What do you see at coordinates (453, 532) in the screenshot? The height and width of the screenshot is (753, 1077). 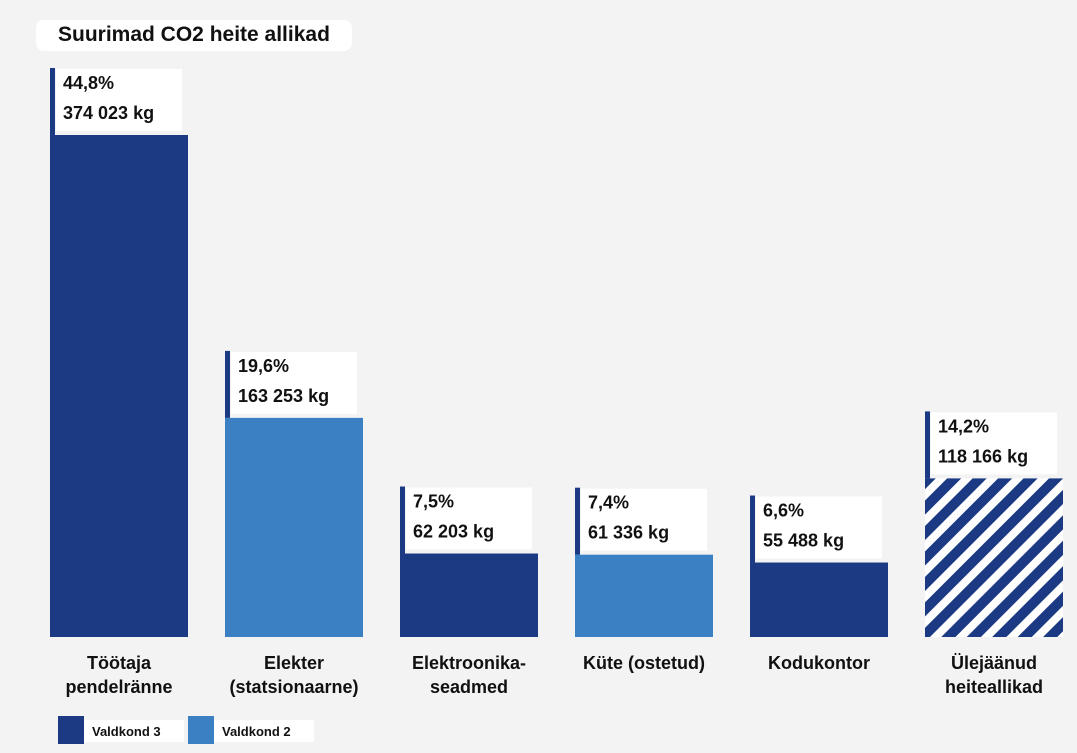 I see `value-label: 62 203 kg` at bounding box center [453, 532].